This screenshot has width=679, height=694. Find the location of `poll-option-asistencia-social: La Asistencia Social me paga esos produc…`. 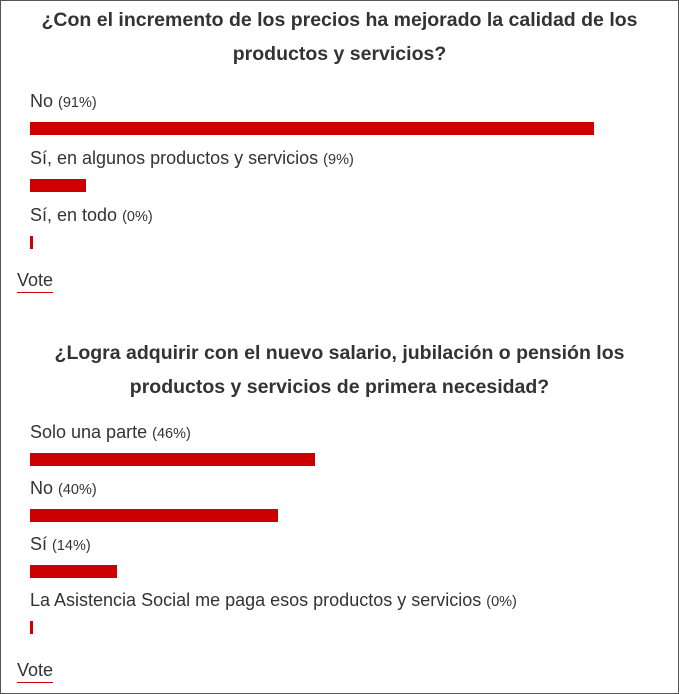

poll-option-asistencia-social: La Asistencia Social me paga esos produc… is located at coordinates (354, 617).